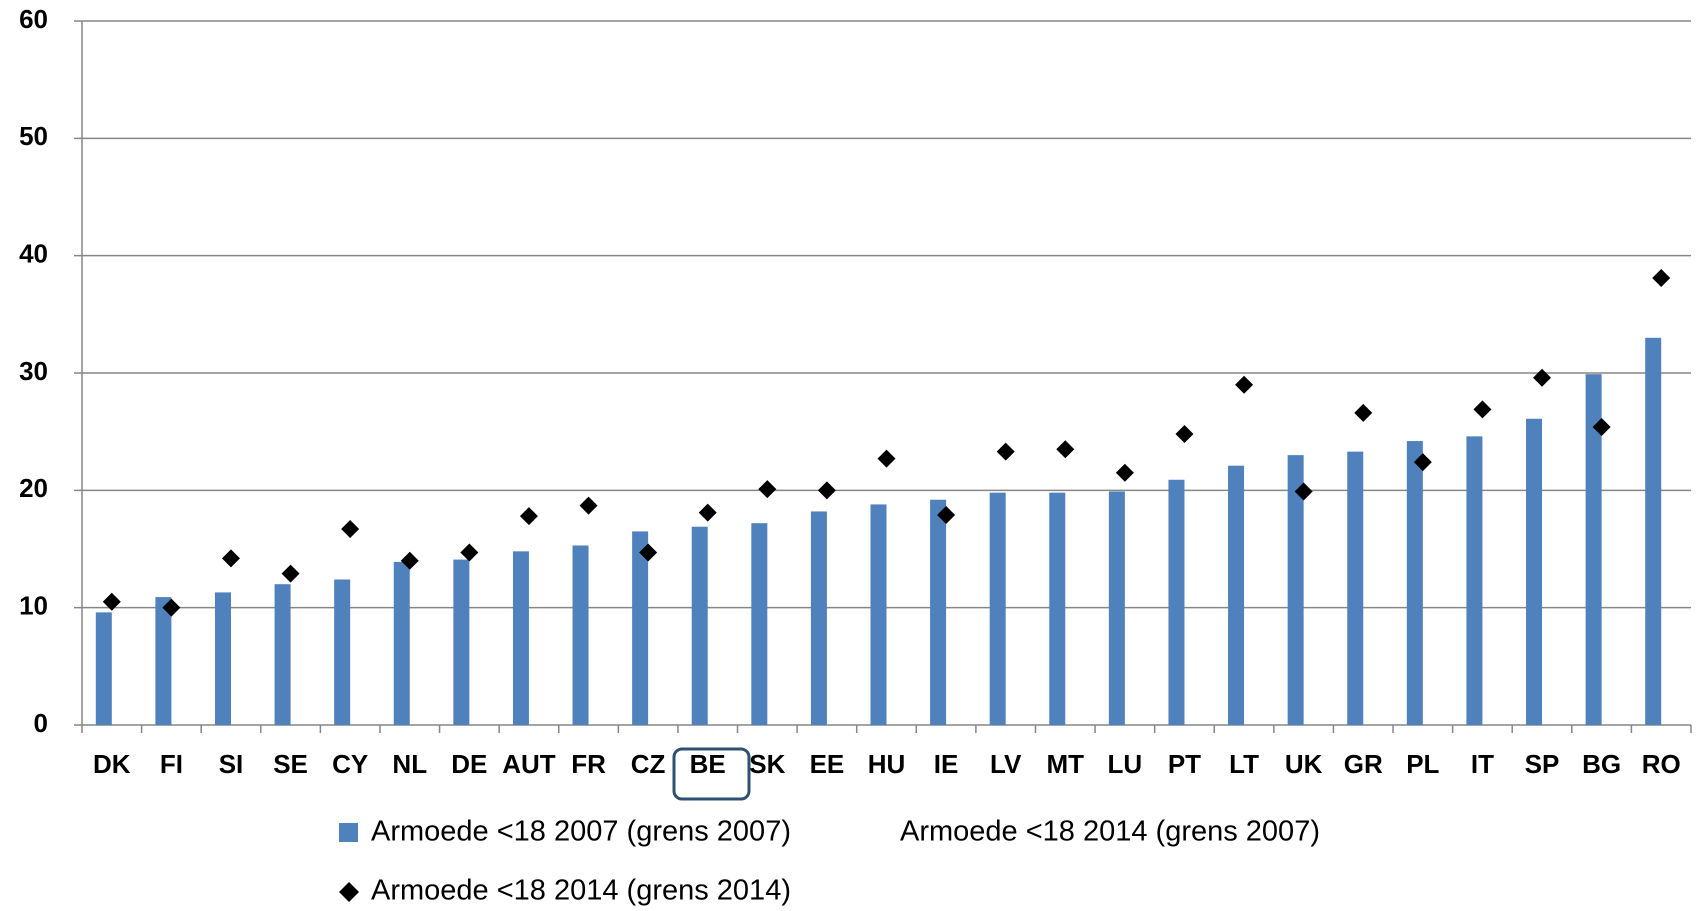  What do you see at coordinates (1304, 764) in the screenshot?
I see `x-tick-label: UK` at bounding box center [1304, 764].